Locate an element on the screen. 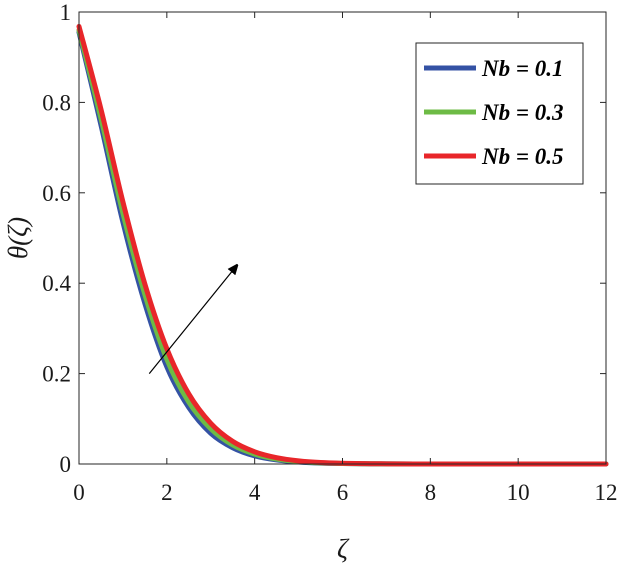  legend: Nb = 0.1 Nb = 0.3 Nb = 0.5 is located at coordinates (499, 113).